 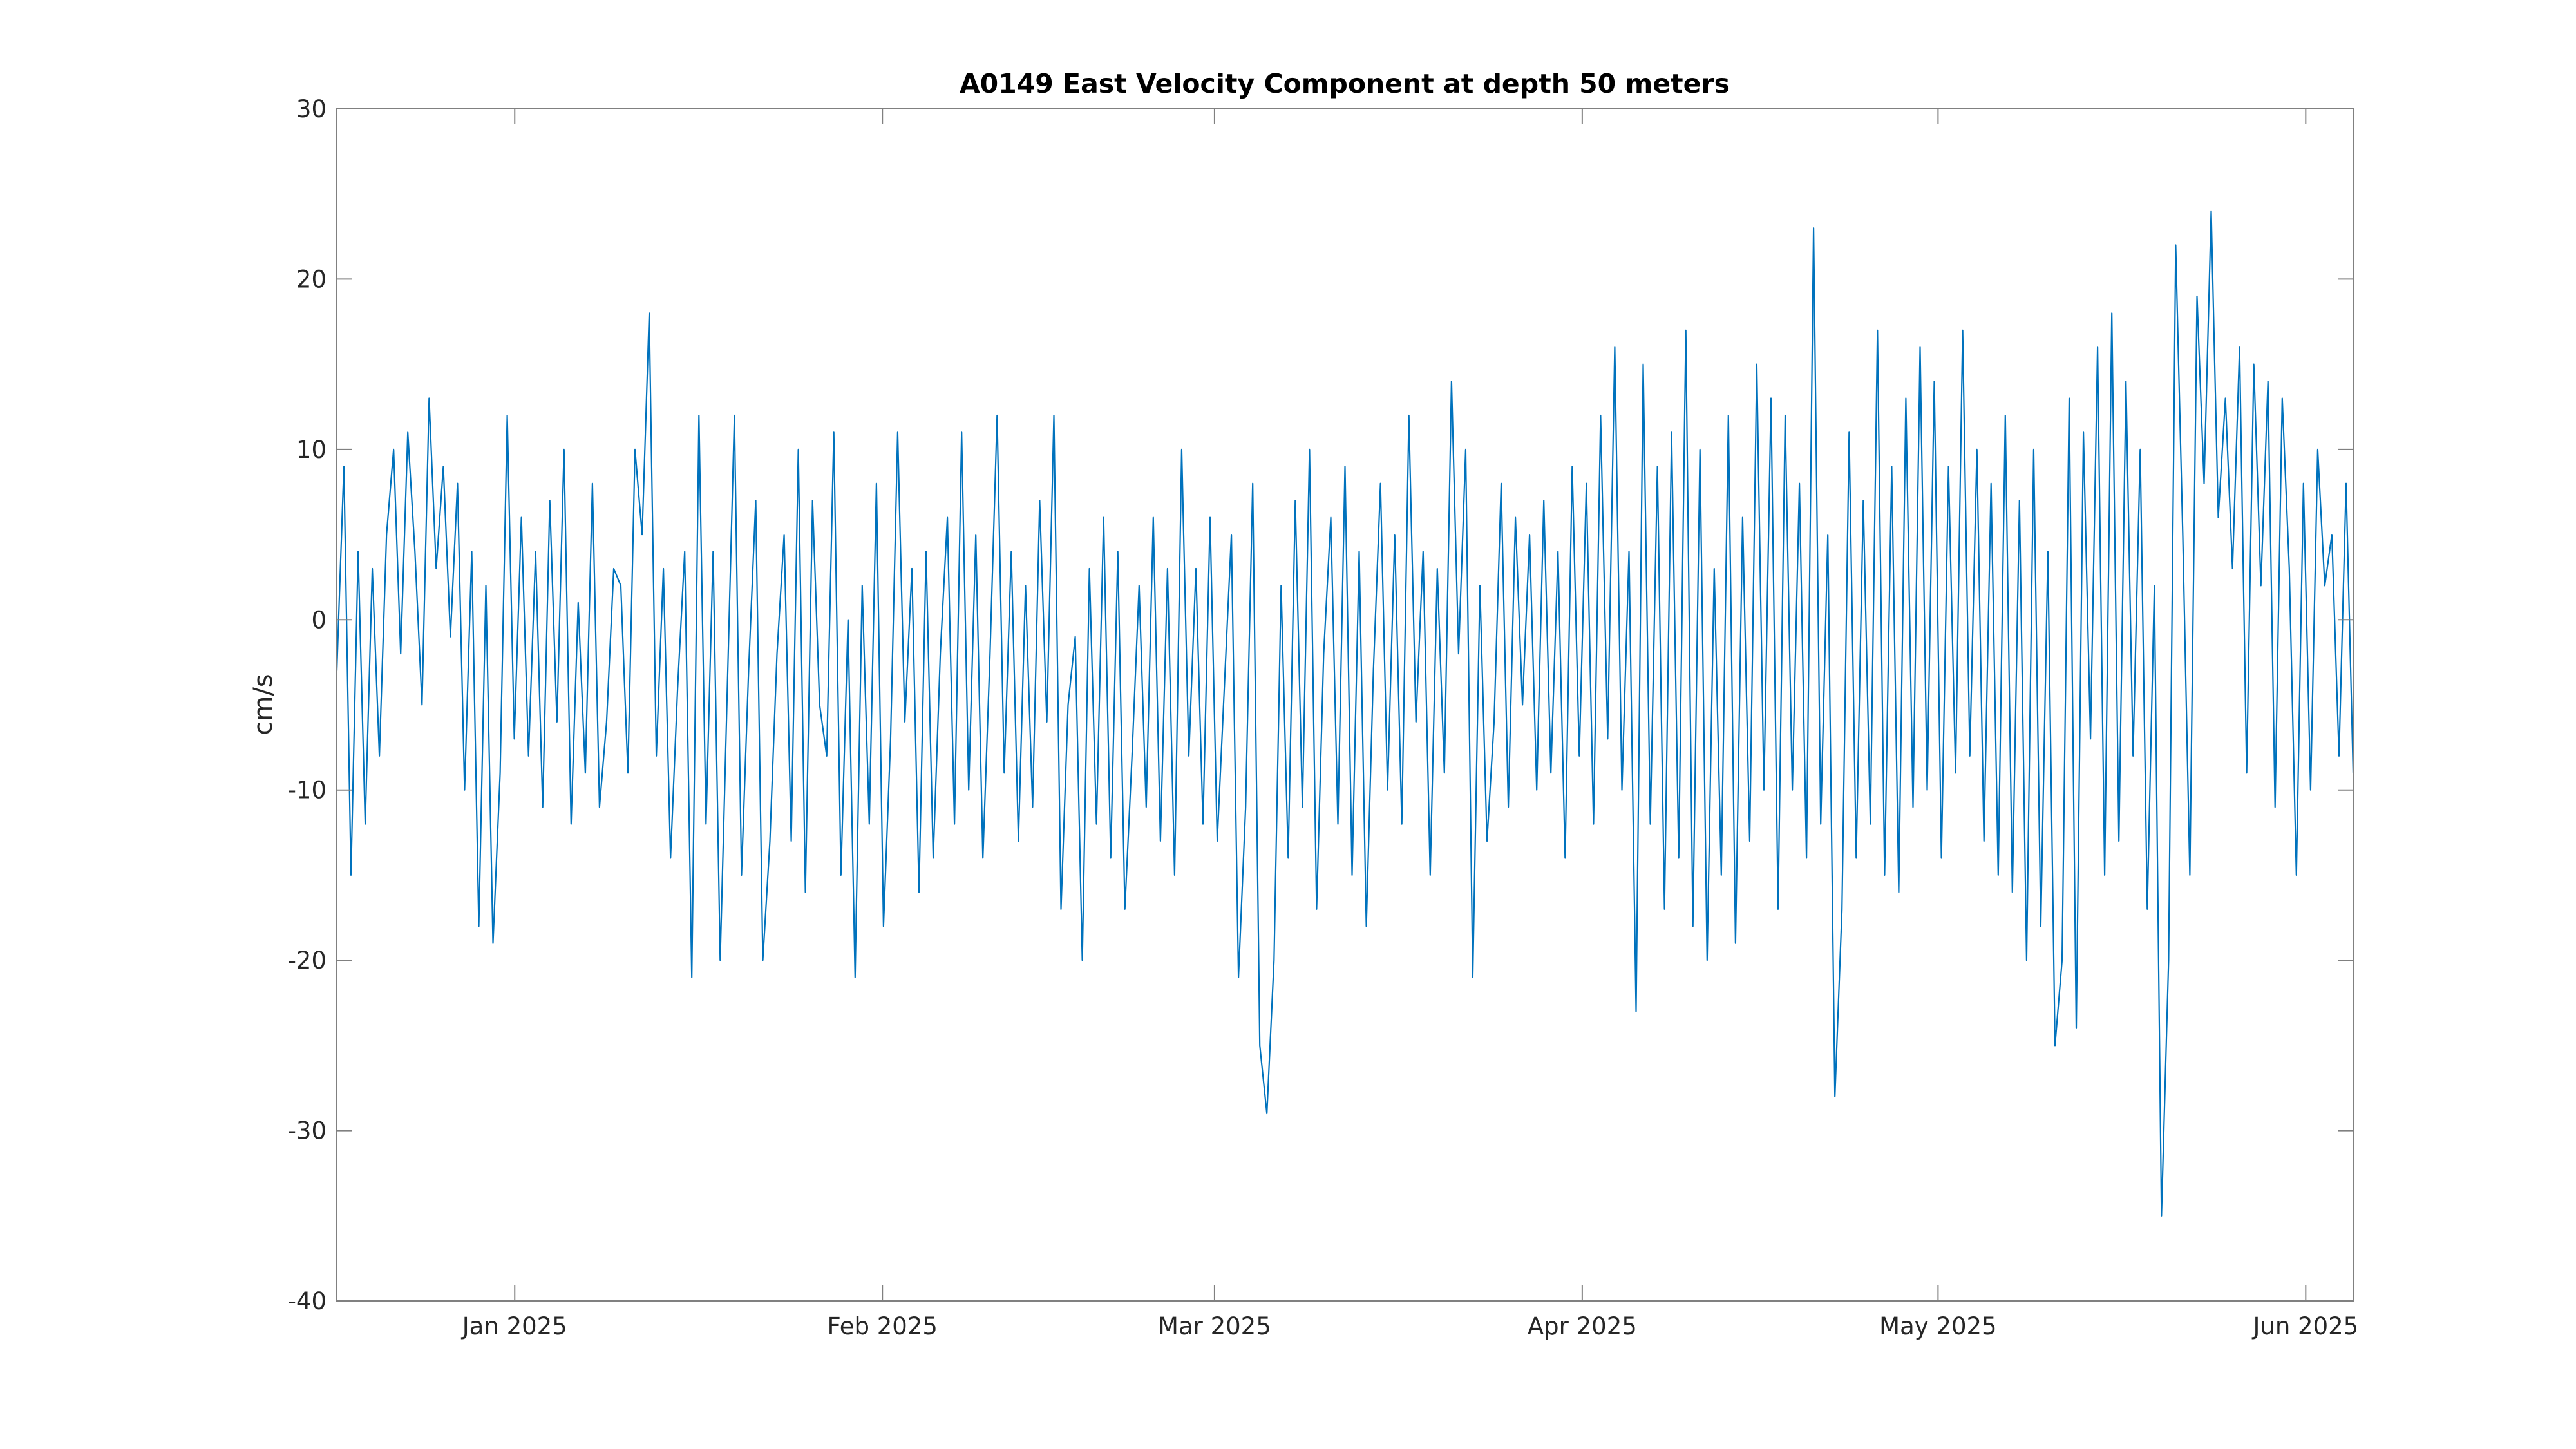 I want to click on y-axis-label: cm/s, so click(x=263, y=705).